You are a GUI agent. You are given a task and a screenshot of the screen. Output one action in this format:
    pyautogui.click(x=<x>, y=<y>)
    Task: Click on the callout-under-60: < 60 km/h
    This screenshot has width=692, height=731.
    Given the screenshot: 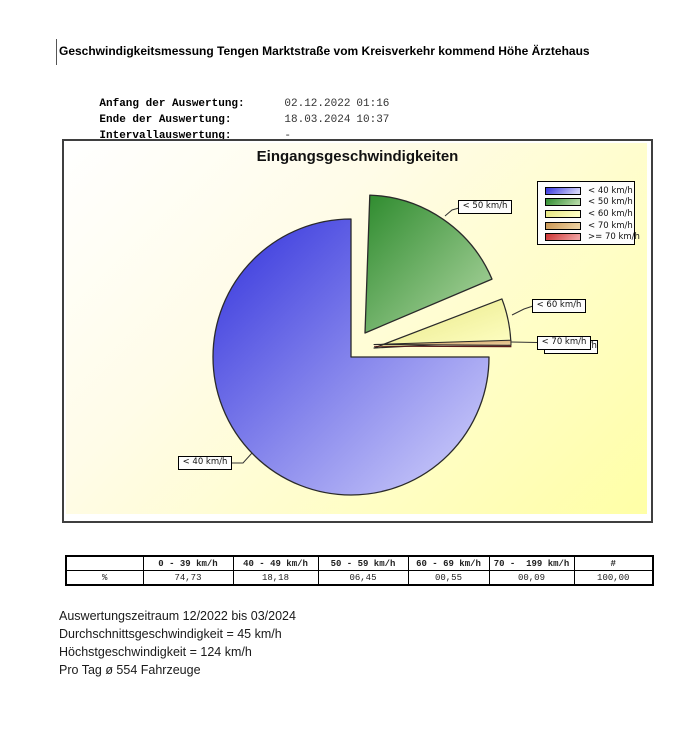 What is the action you would take?
    pyautogui.click(x=559, y=306)
    